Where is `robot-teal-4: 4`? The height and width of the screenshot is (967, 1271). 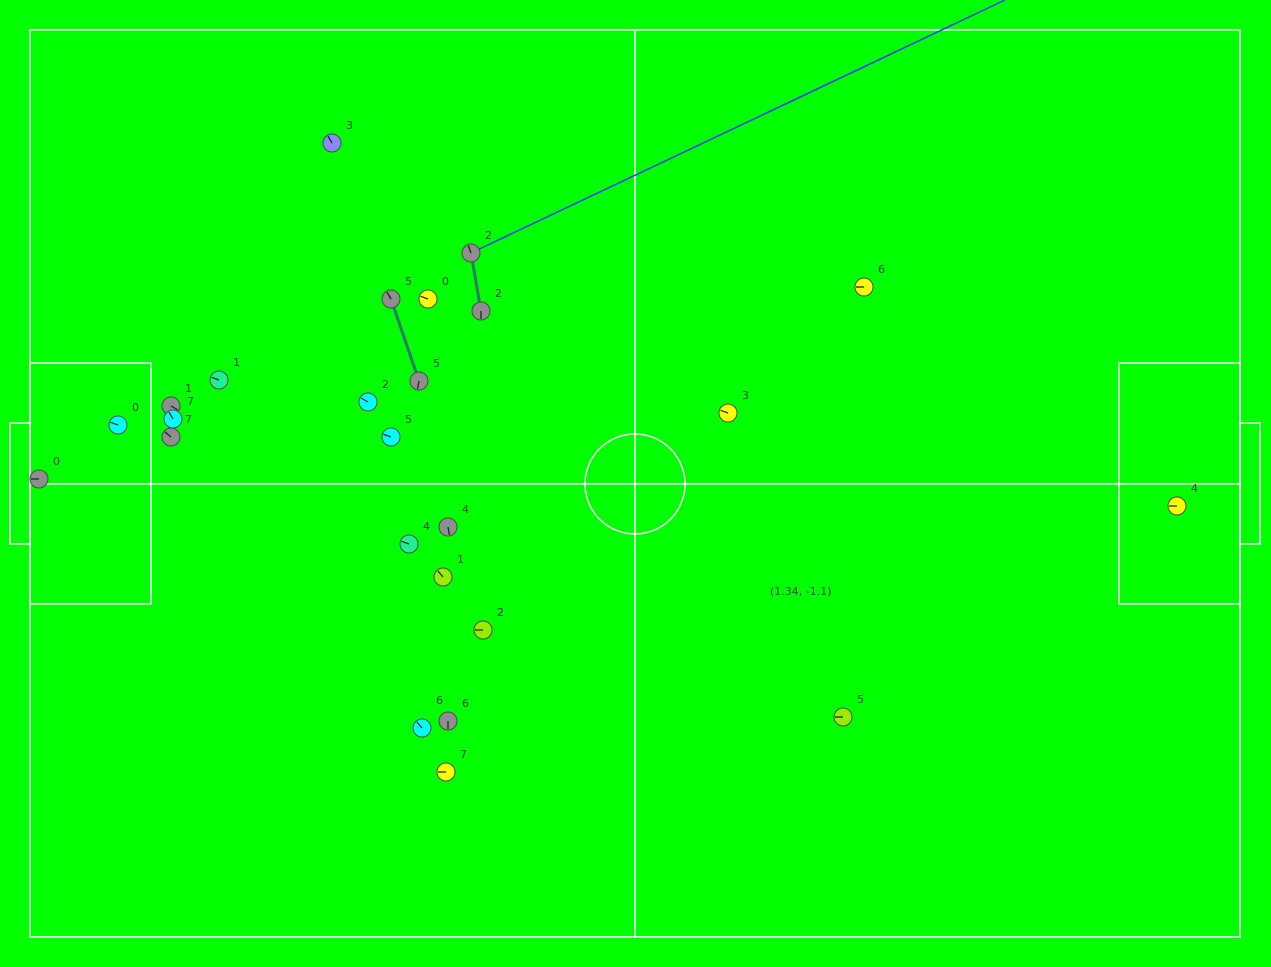 robot-teal-4: 4 is located at coordinates (414, 537).